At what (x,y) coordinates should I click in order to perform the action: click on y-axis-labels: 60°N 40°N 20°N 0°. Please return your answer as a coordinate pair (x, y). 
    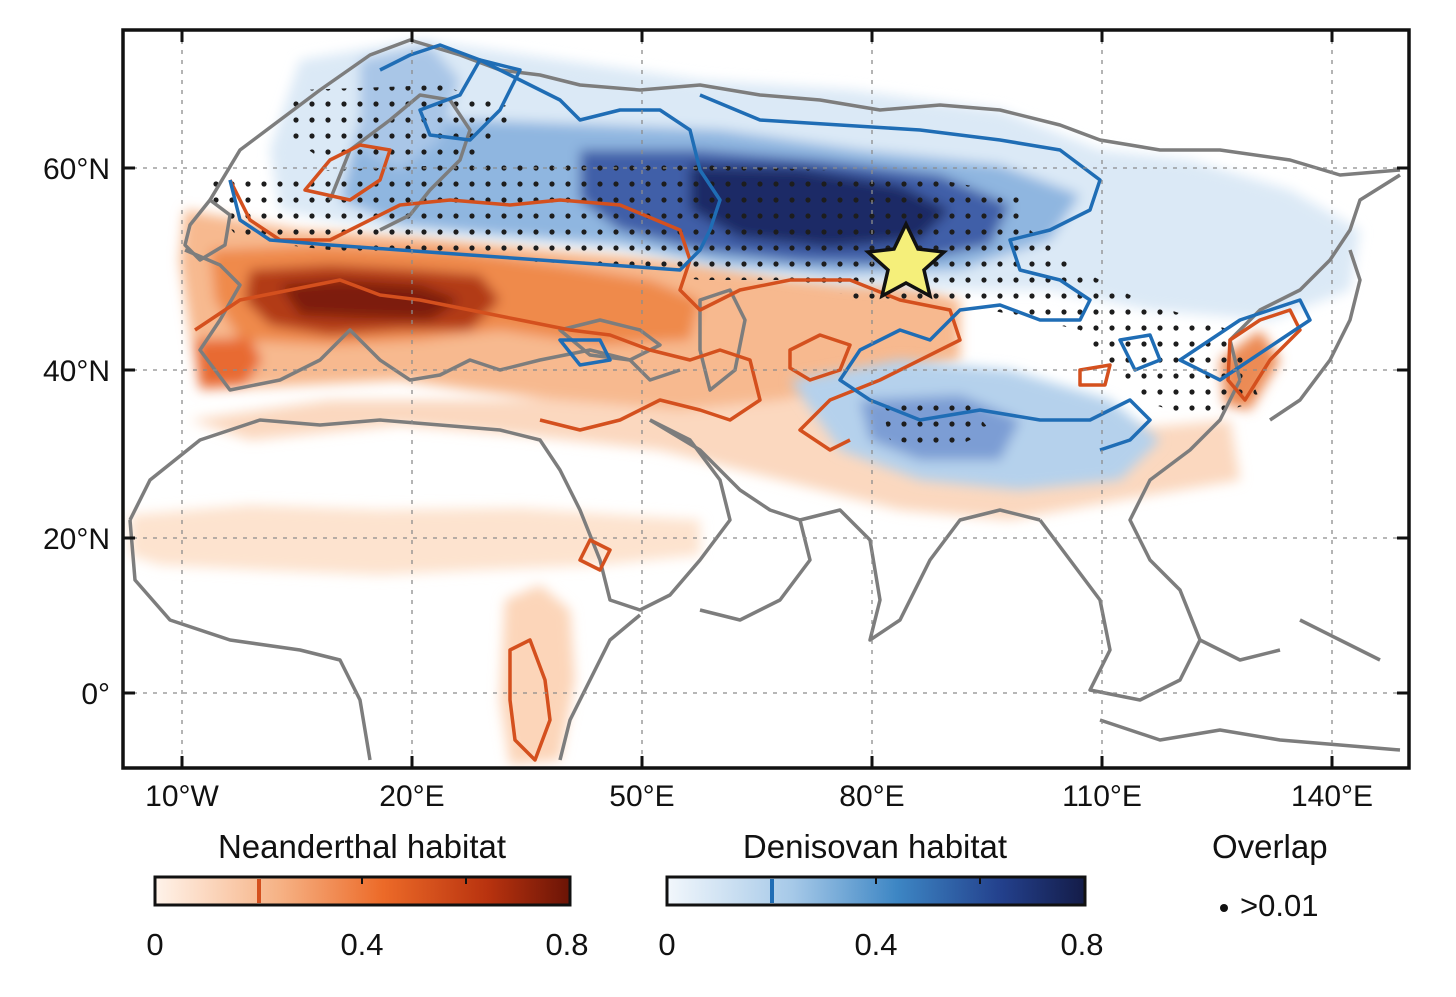
    Looking at the image, I should click on (76, 432).